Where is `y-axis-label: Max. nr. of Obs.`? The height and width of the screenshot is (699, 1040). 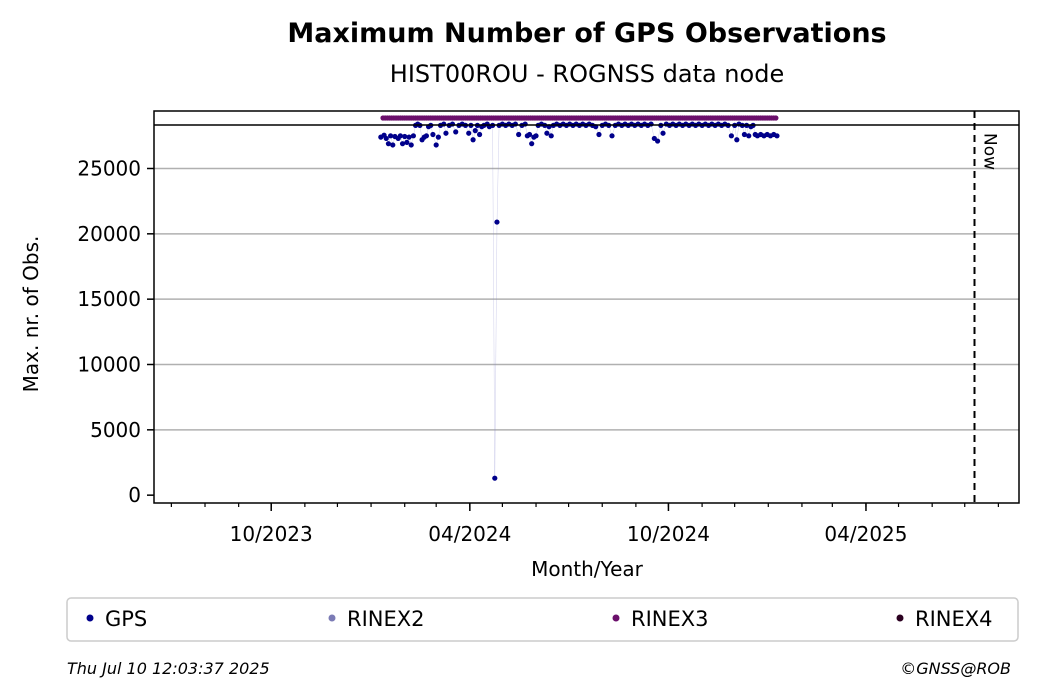 y-axis-label: Max. nr. of Obs. is located at coordinates (31, 314).